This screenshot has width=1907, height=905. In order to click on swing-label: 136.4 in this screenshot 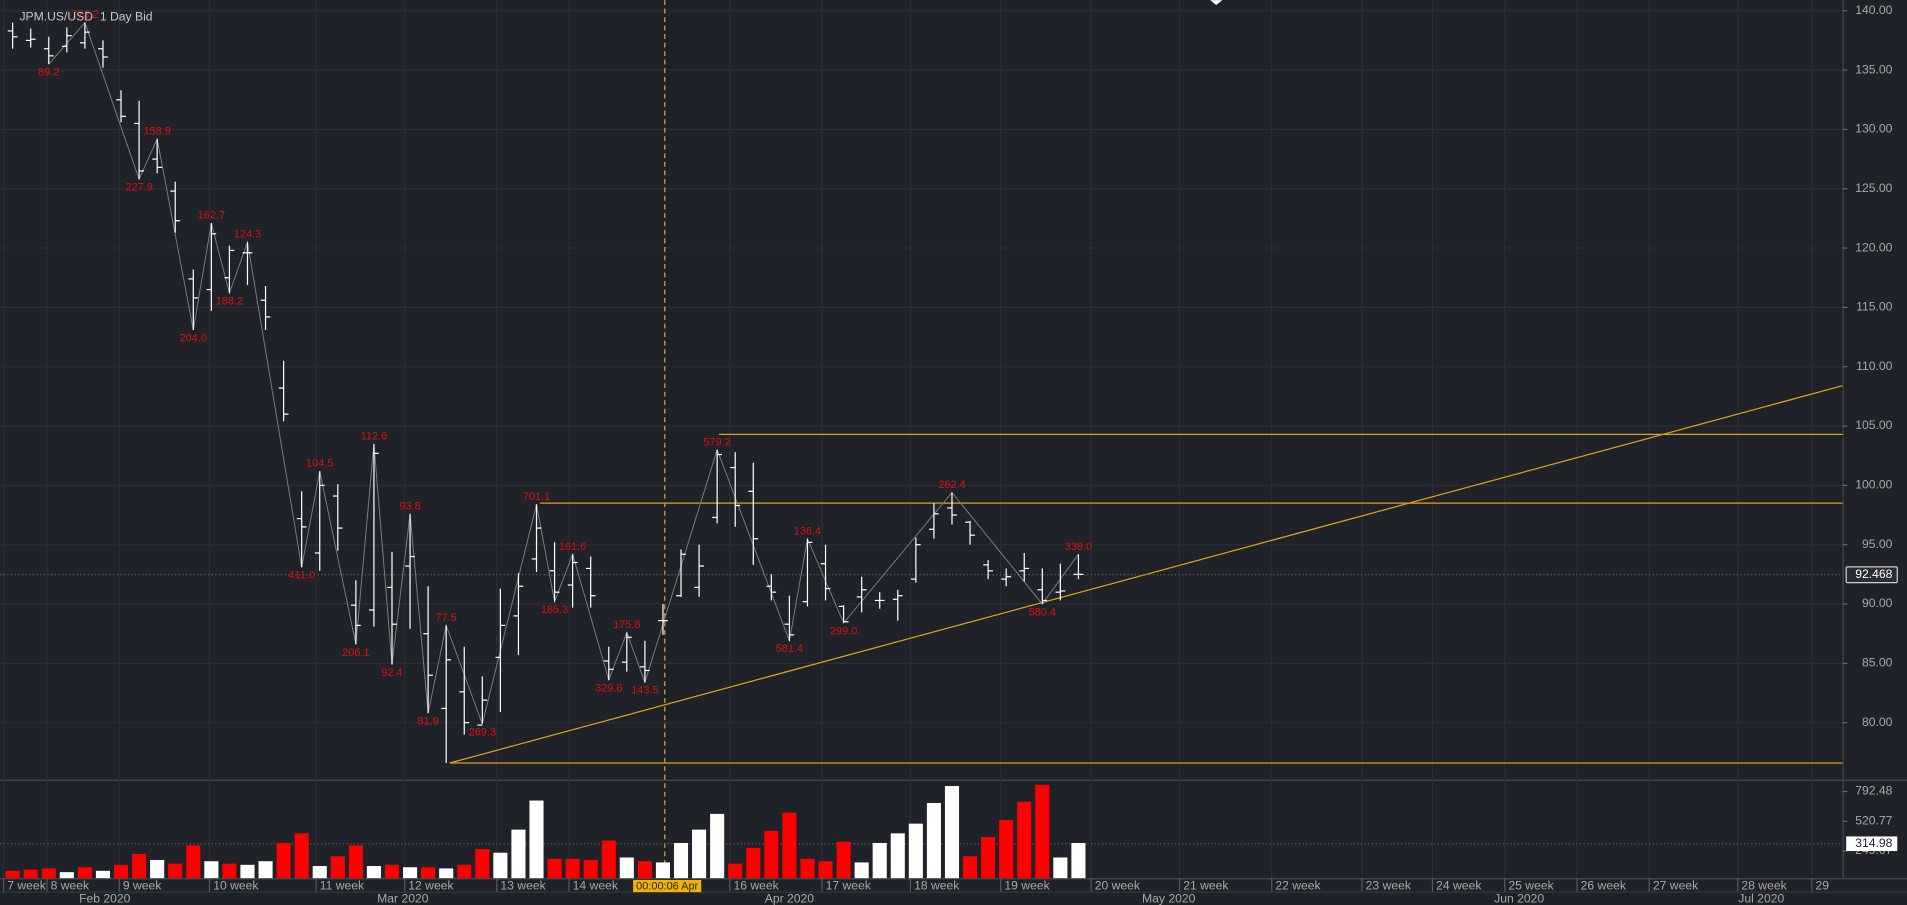, I will do `click(807, 531)`.